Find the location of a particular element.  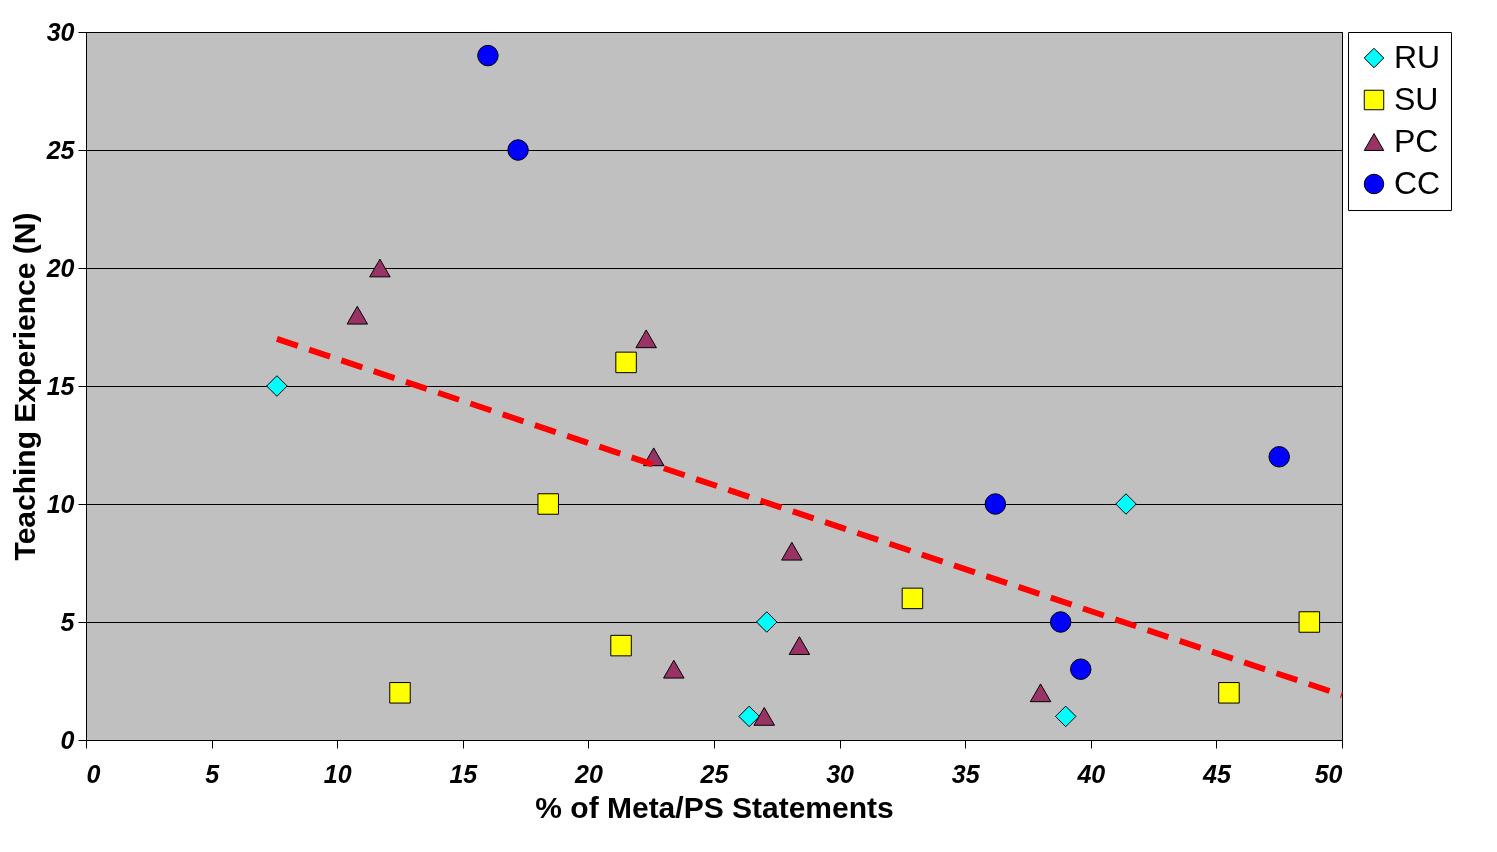

y-tick-label: 30 is located at coordinates (60, 31).